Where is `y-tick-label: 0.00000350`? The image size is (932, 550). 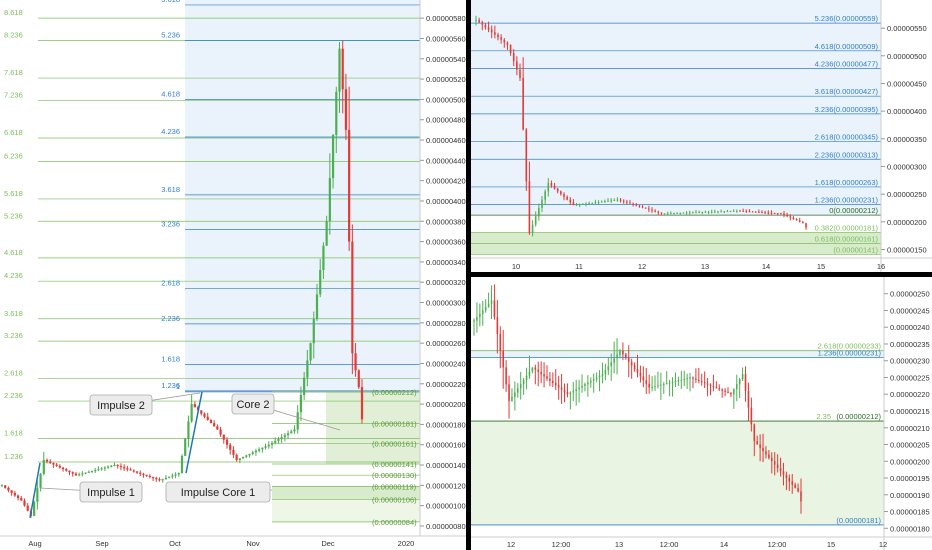
y-tick-label: 0.00000350 is located at coordinates (907, 139).